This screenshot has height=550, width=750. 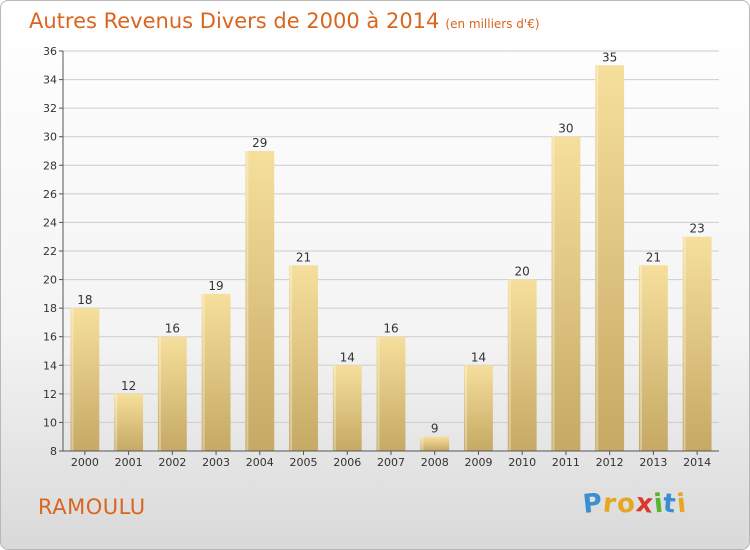 What do you see at coordinates (478, 462) in the screenshot?
I see `x-tick-label: 2009` at bounding box center [478, 462].